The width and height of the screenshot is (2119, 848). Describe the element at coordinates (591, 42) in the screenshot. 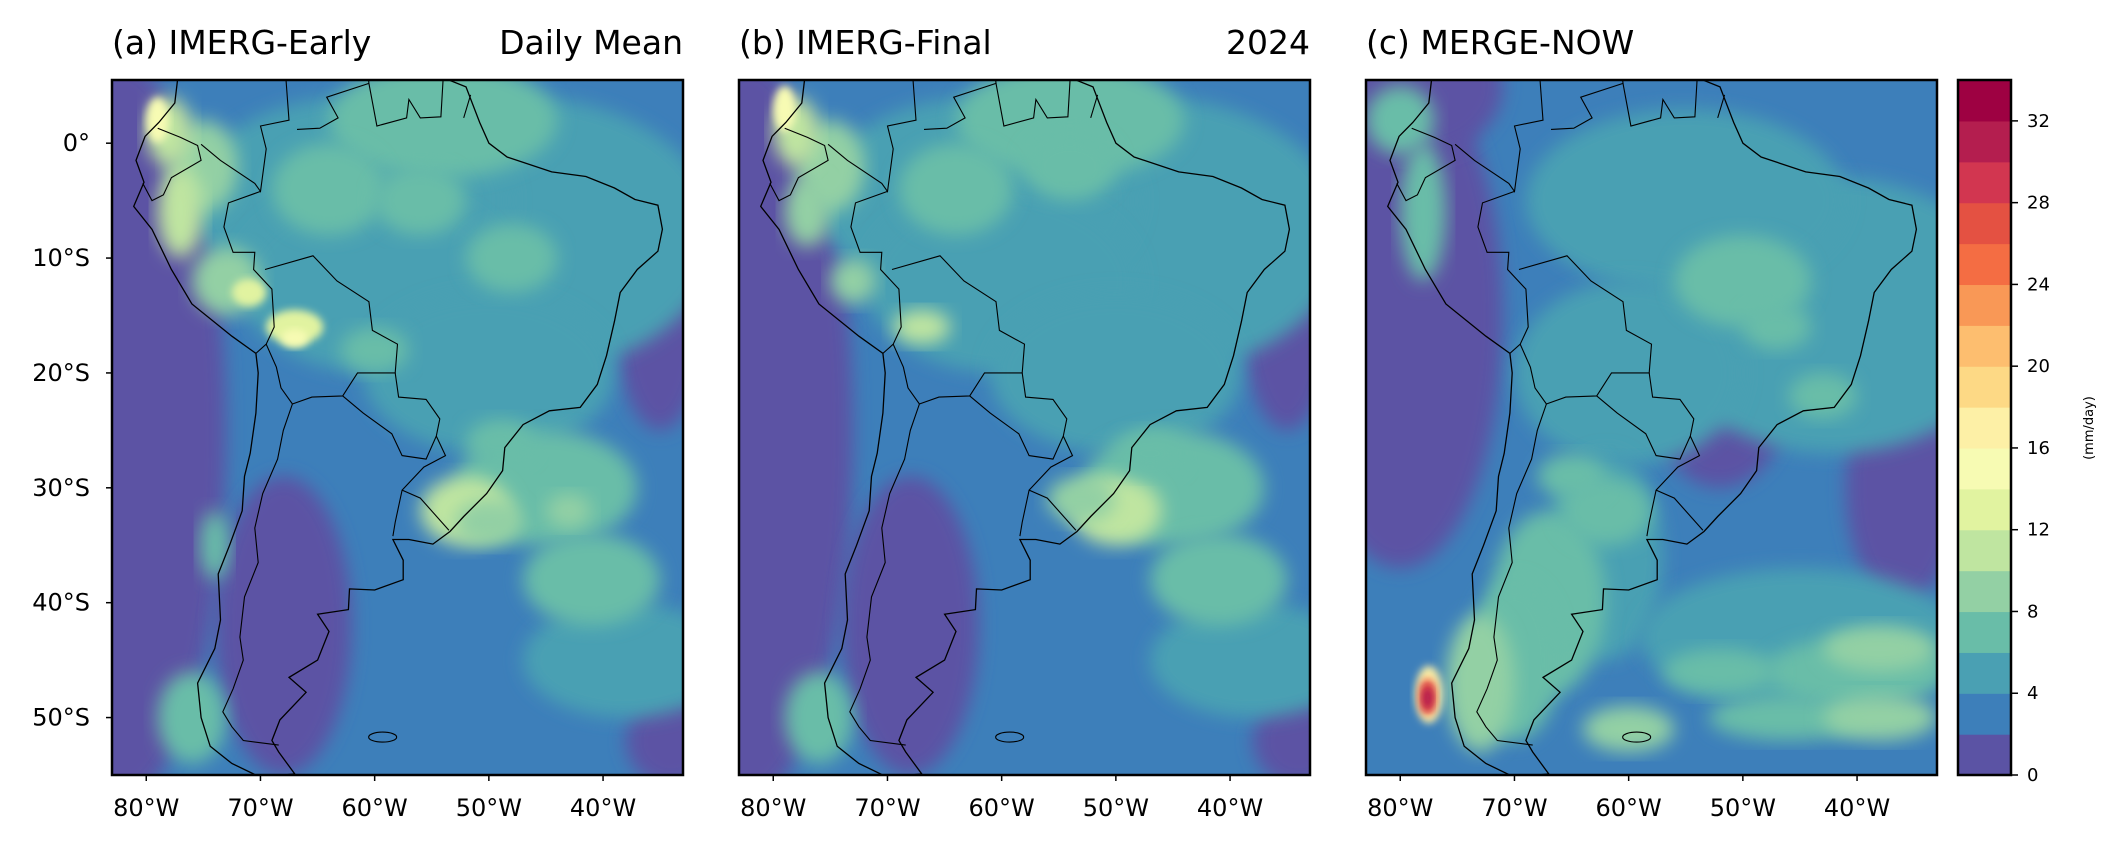

I see `panel-a-subtitle: Daily Mean` at that location.